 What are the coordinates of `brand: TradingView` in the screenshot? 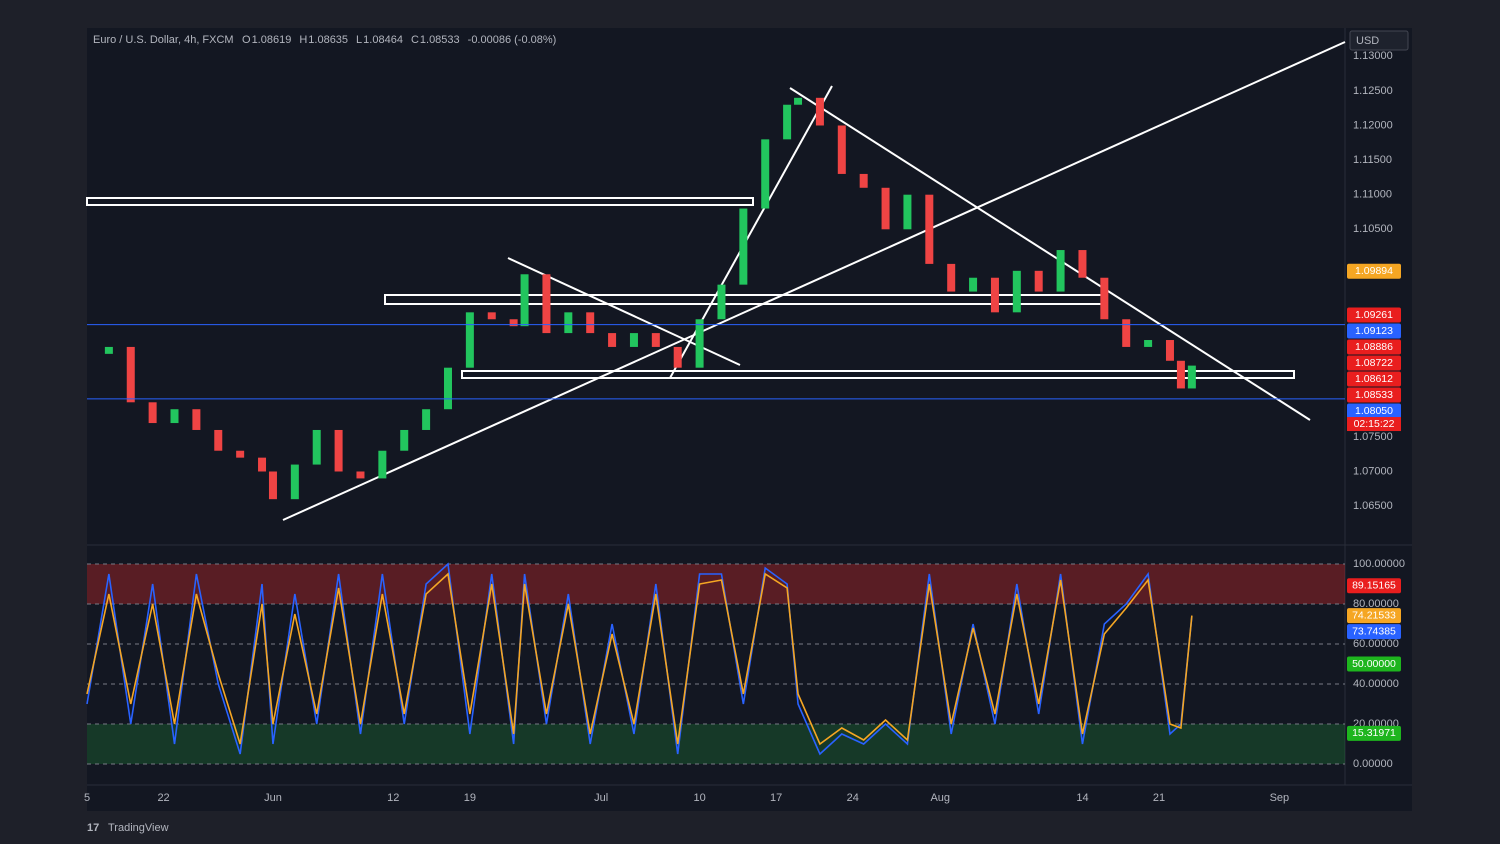 It's located at (138, 828).